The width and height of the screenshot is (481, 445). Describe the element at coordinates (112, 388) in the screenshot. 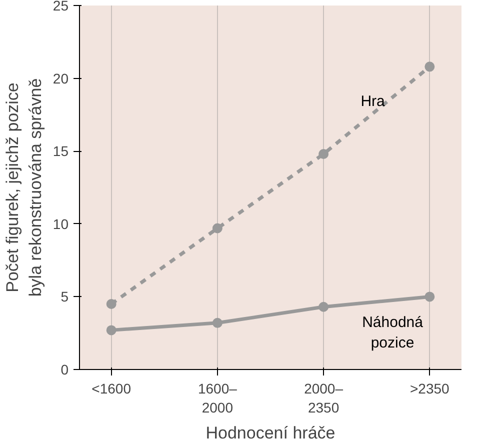

I see `x-tick-label: <1600` at that location.